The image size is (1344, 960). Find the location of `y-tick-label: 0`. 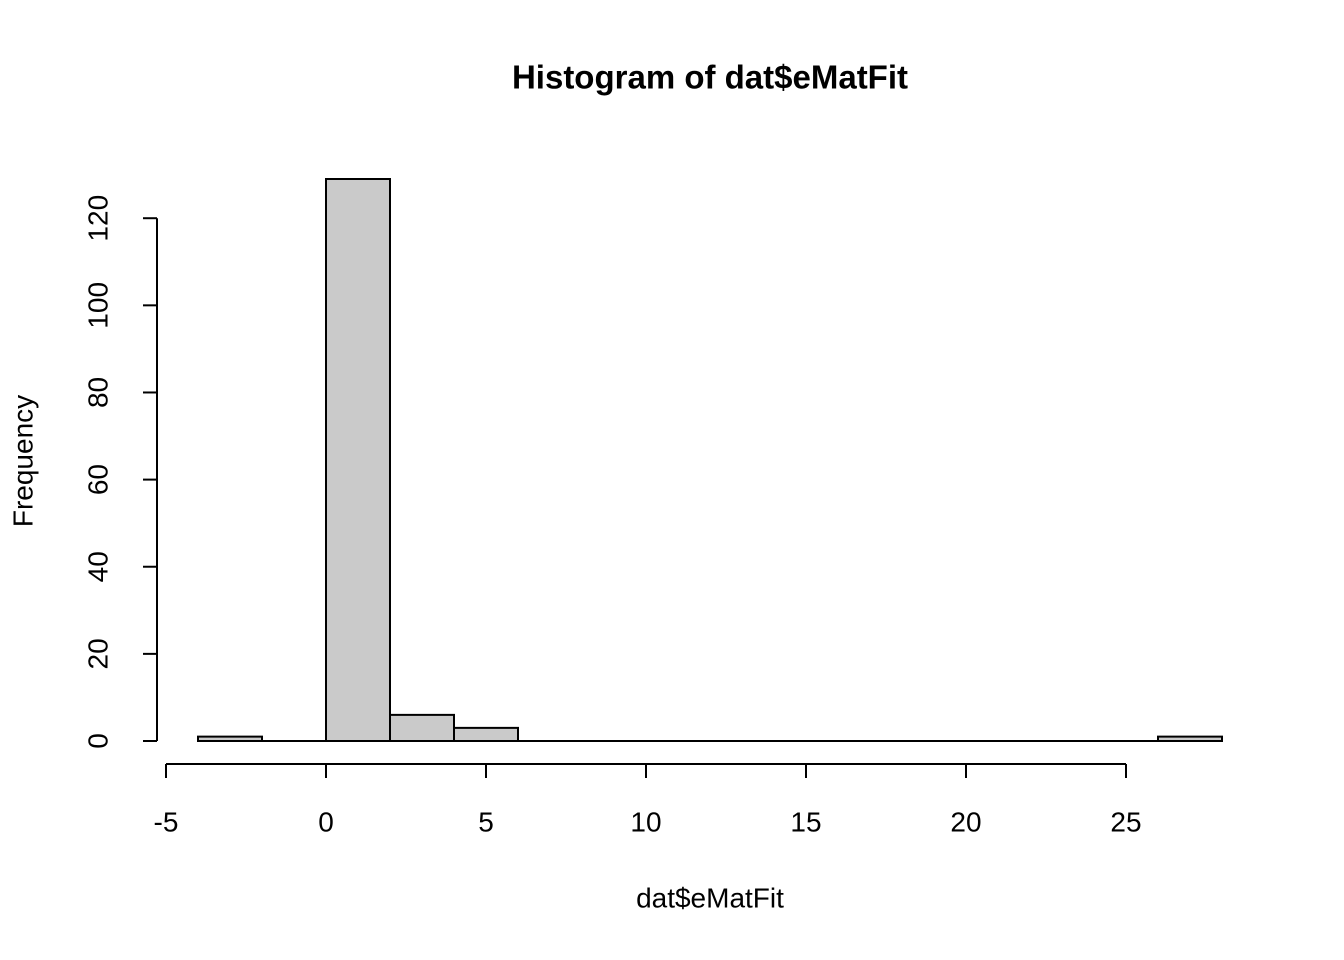

y-tick-label: 0 is located at coordinates (97, 741).